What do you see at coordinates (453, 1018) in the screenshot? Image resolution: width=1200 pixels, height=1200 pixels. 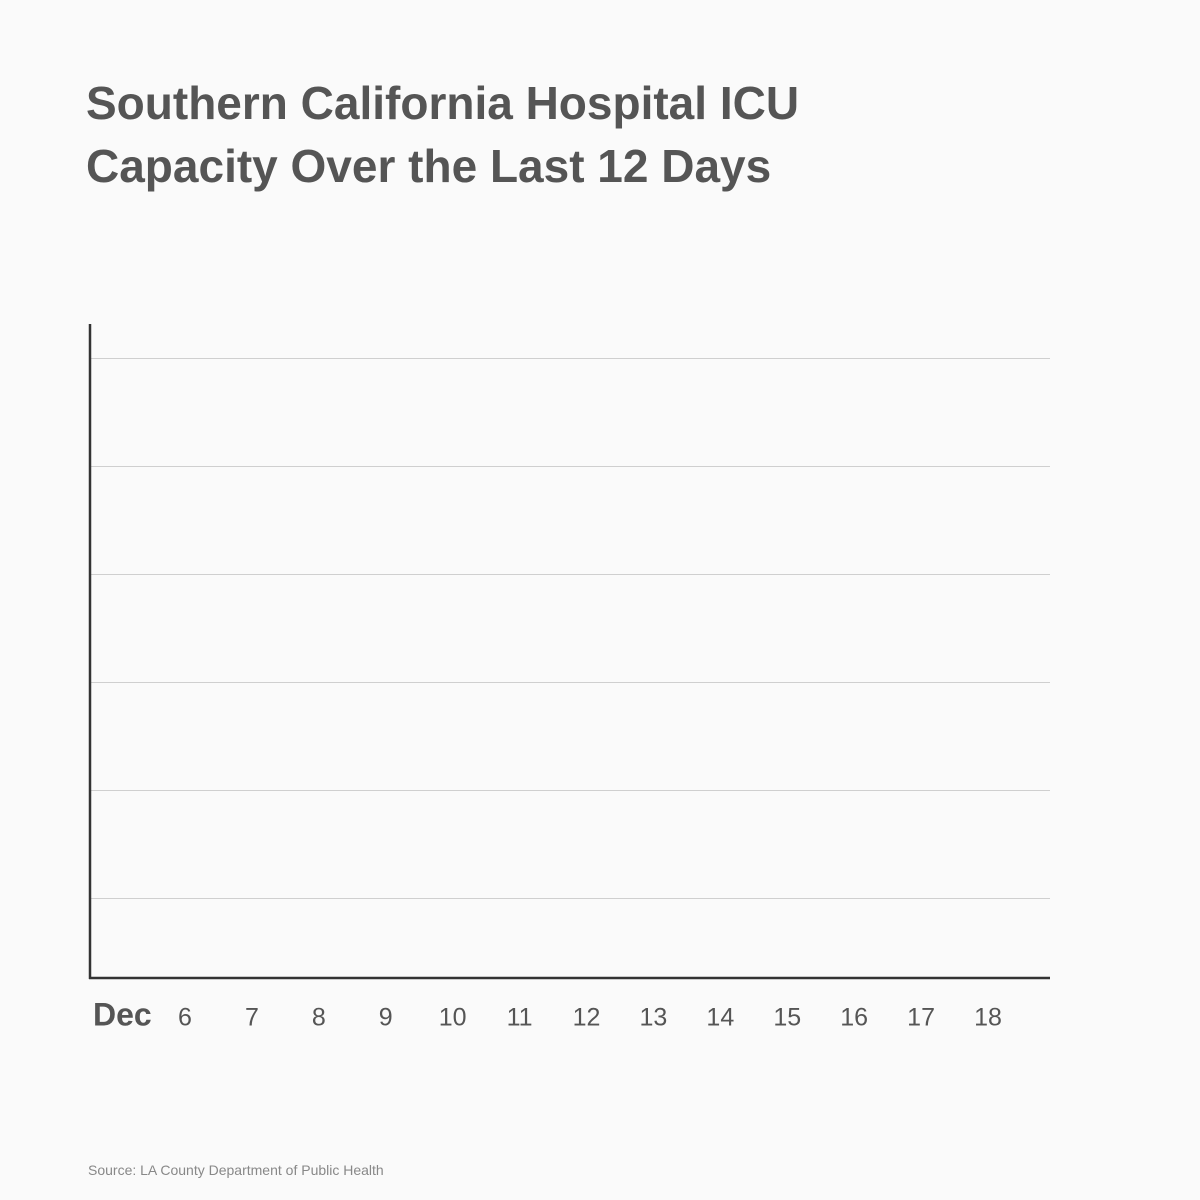 I see `x-tick-label: 10` at bounding box center [453, 1018].